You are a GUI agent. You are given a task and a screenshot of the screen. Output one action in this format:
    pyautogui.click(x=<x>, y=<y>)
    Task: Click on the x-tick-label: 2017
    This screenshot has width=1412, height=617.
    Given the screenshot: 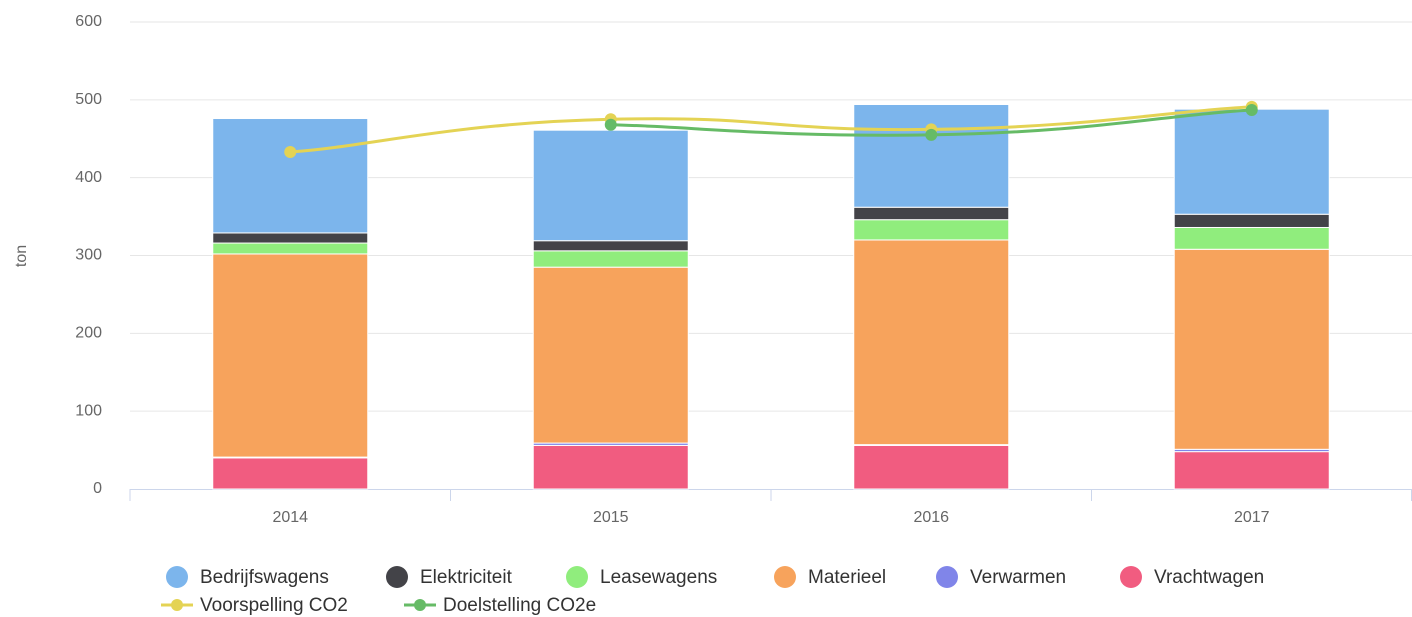 What is the action you would take?
    pyautogui.click(x=1252, y=517)
    